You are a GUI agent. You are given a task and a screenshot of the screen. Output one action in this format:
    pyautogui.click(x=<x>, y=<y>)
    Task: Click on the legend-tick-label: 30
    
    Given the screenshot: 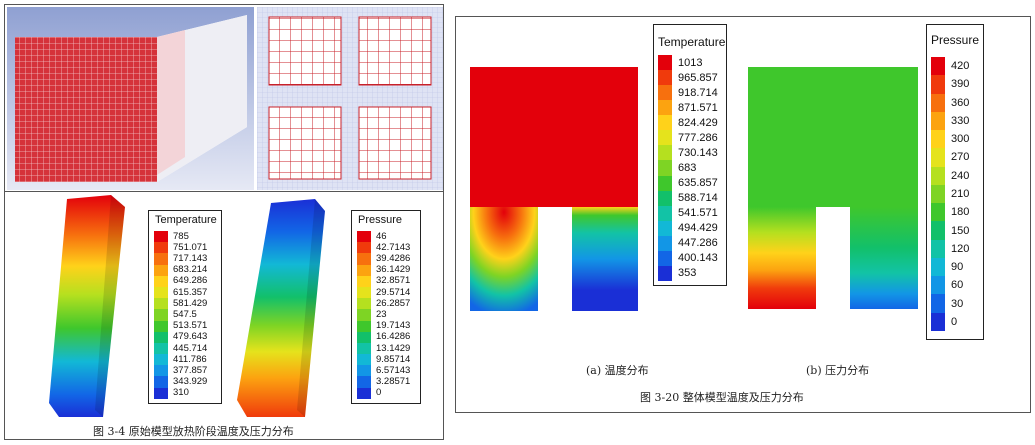 What is the action you would take?
    pyautogui.click(x=957, y=303)
    